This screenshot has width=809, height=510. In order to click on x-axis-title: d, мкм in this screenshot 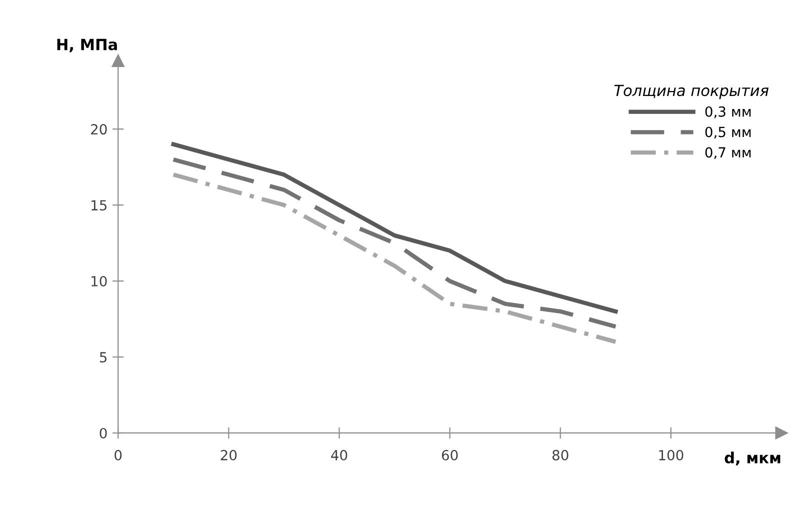, I will do `click(752, 459)`.